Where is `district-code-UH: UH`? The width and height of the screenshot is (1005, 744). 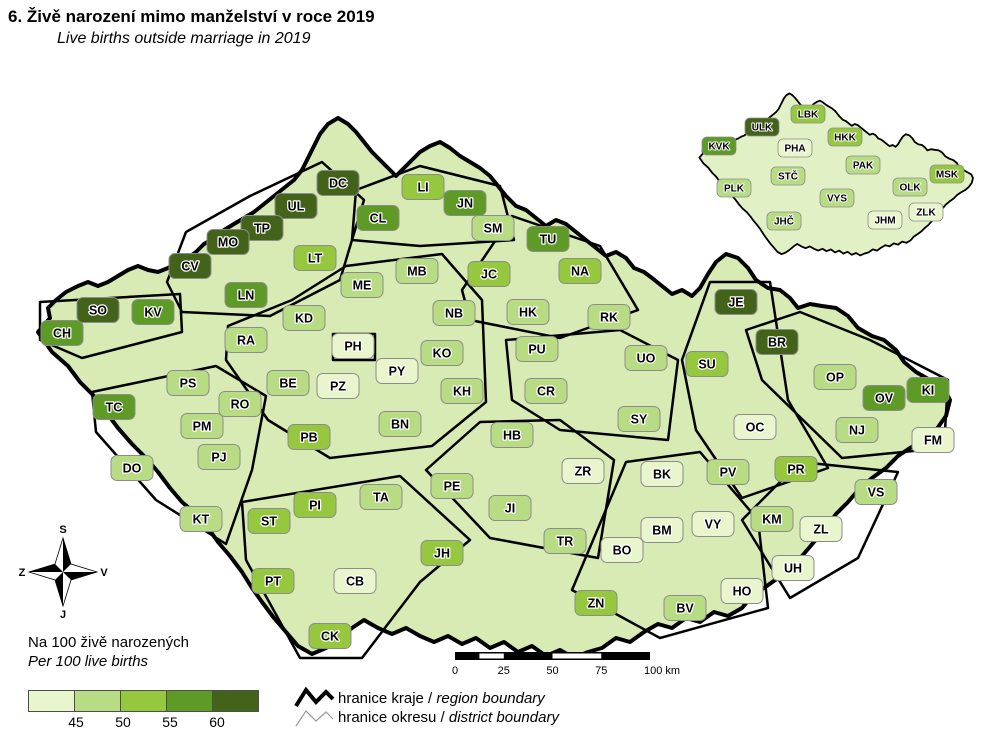
district-code-UH: UH is located at coordinates (793, 569).